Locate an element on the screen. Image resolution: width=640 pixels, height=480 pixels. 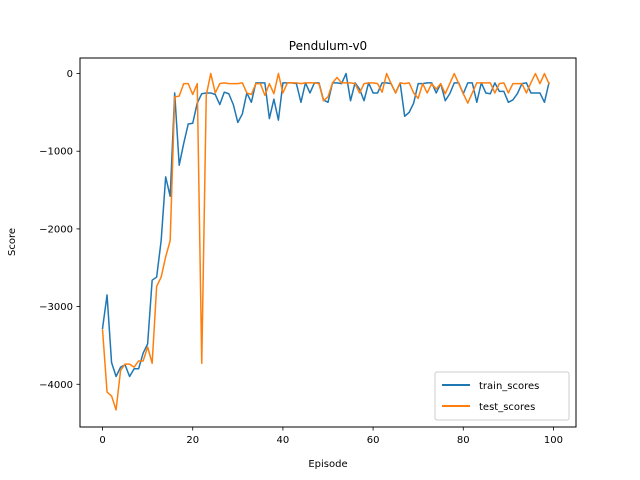
x-tick-label: 80 is located at coordinates (463, 440).